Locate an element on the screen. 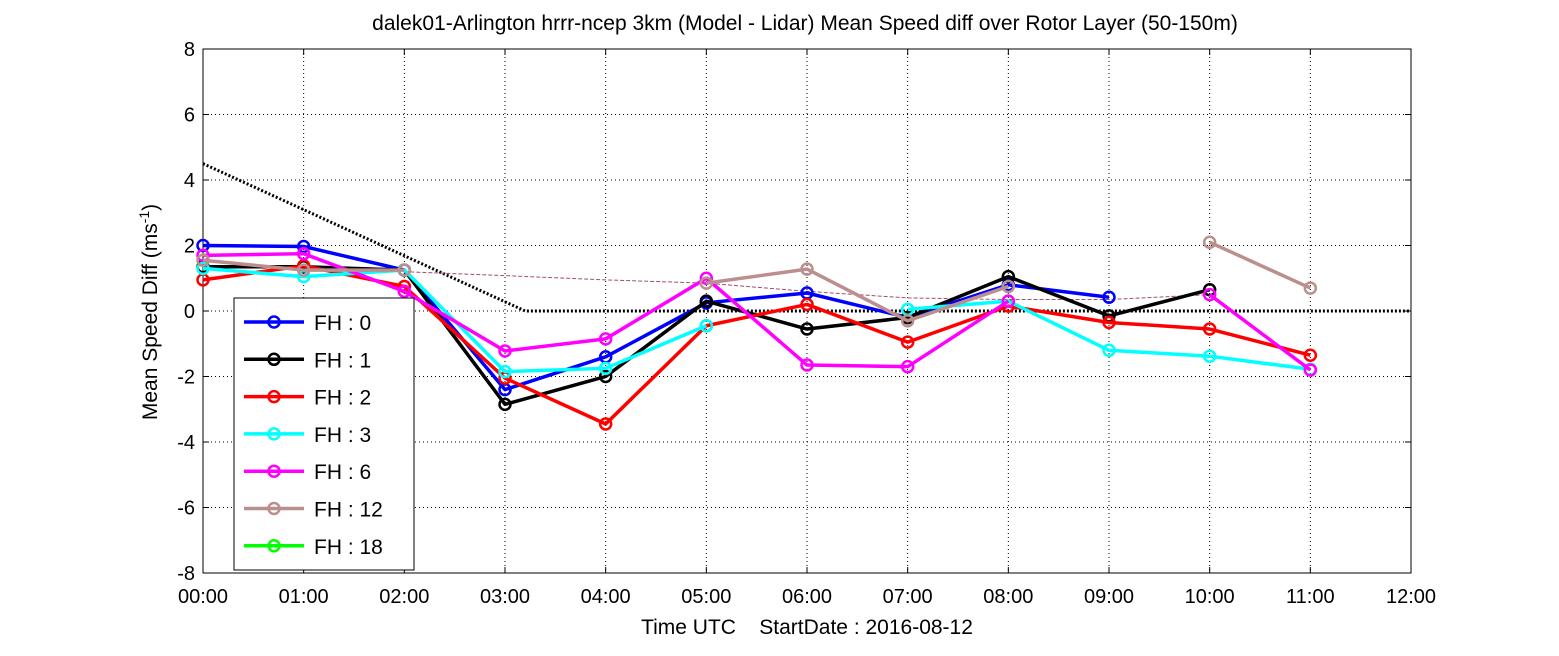  x-tick-label: 03:00 is located at coordinates (505, 597).